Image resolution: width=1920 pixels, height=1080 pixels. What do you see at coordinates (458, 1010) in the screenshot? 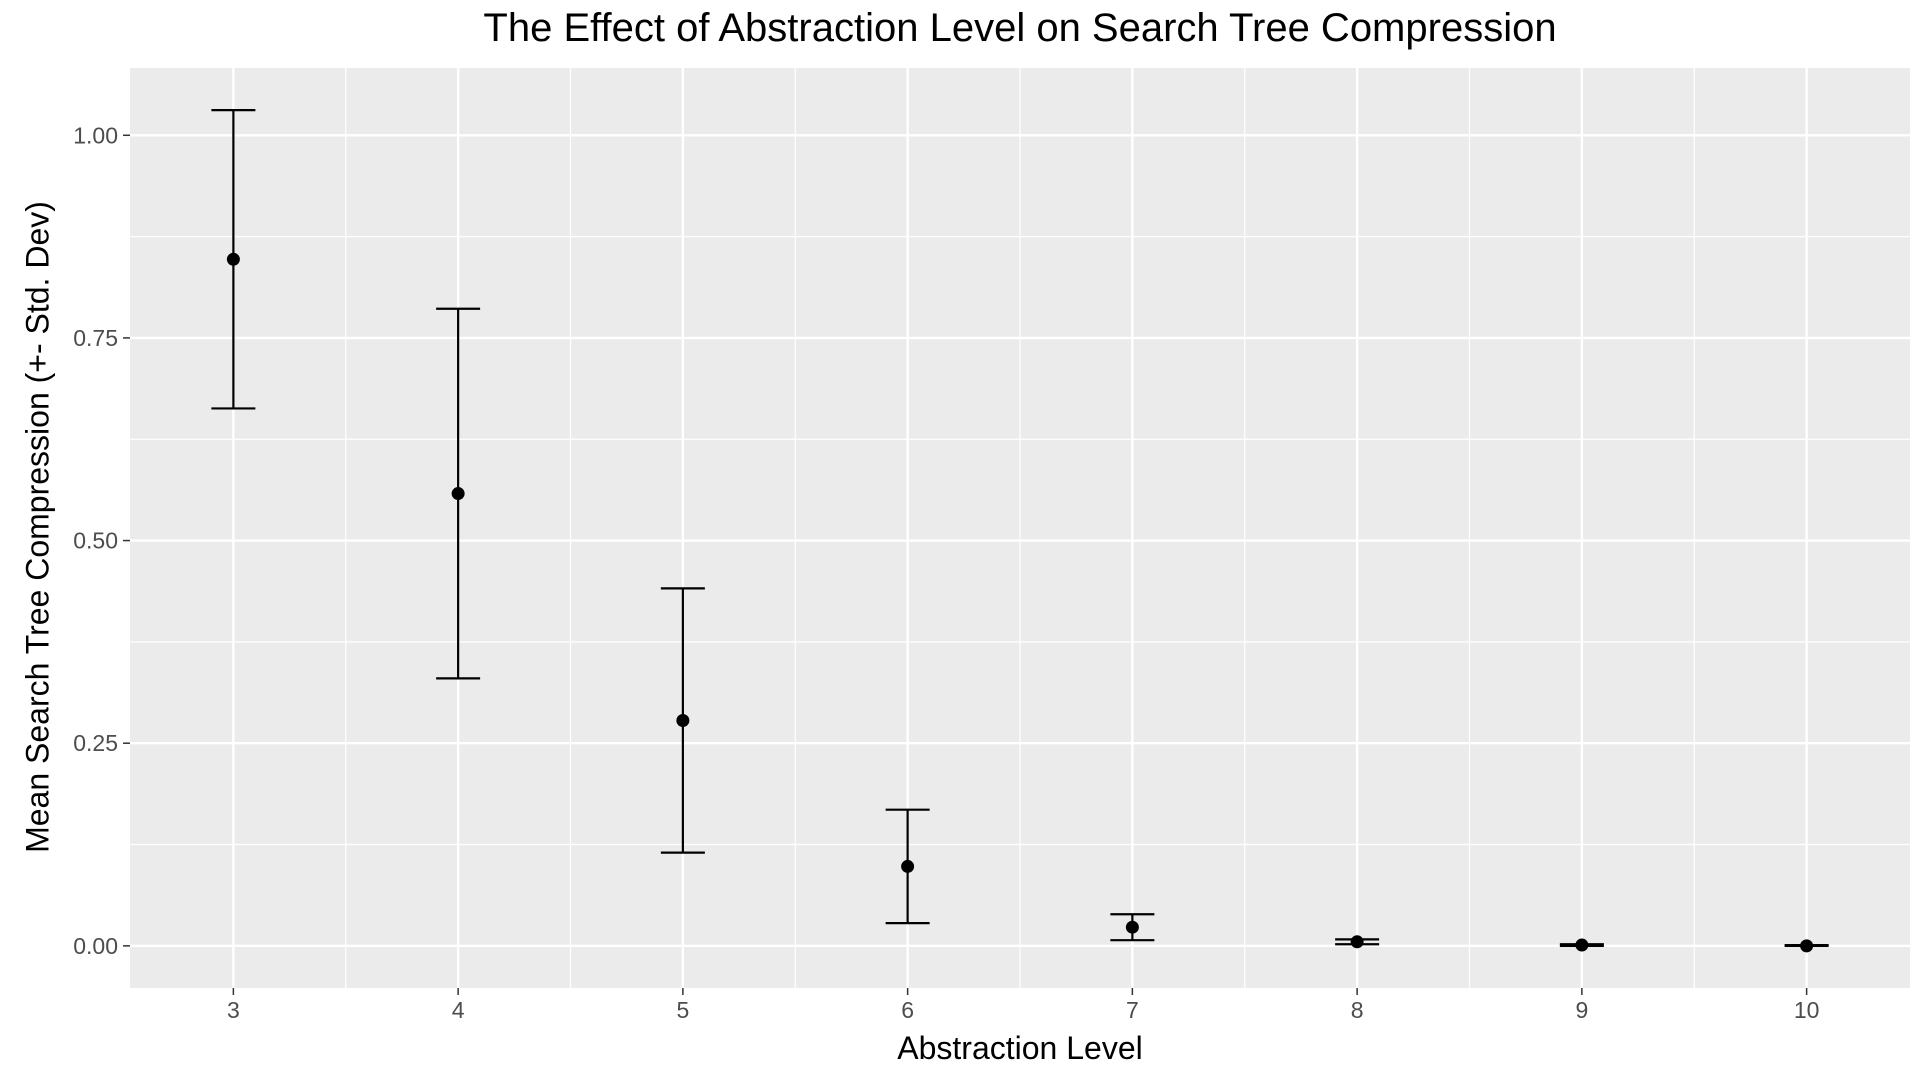
I see `x-tick-label: 4` at bounding box center [458, 1010].